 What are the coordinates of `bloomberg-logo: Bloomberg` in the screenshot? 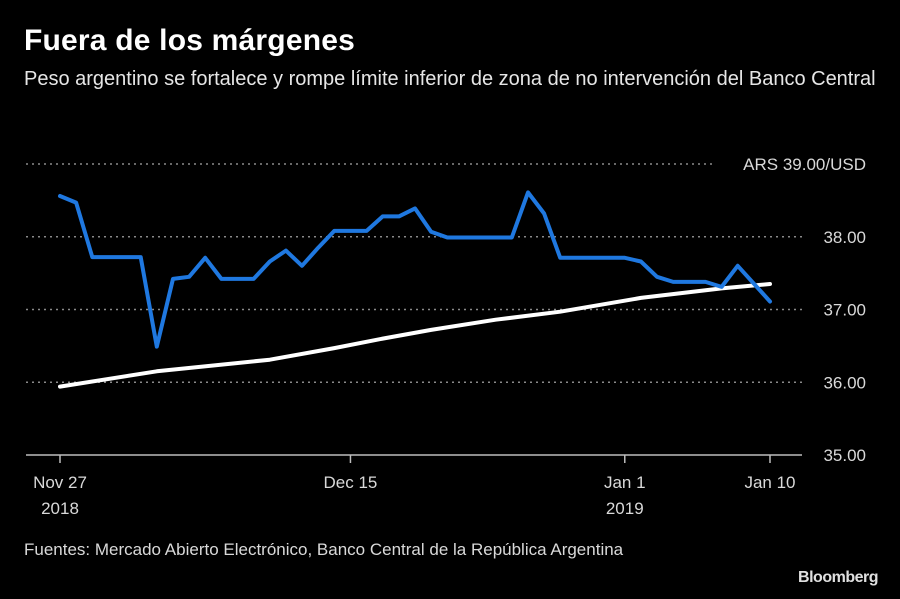 It's located at (838, 577).